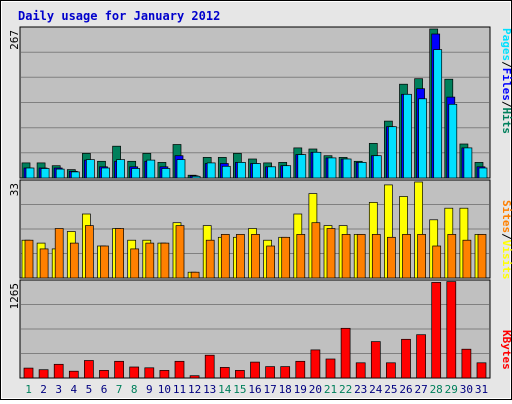  Describe the element at coordinates (405, 389) in the screenshot. I see `day-label: 26` at that location.